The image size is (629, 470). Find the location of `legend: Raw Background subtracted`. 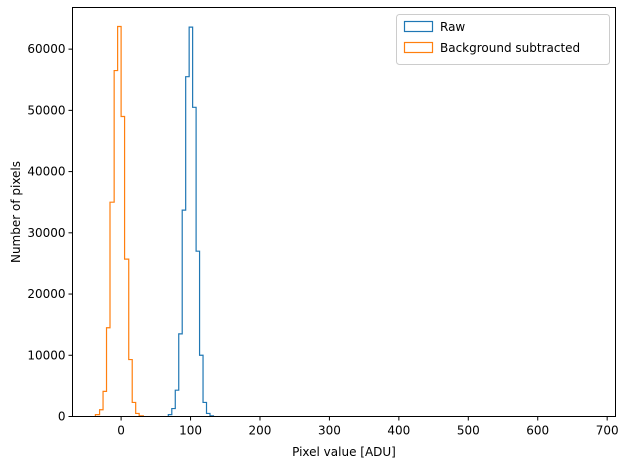

legend: Raw Background subtracted is located at coordinates (503, 39).